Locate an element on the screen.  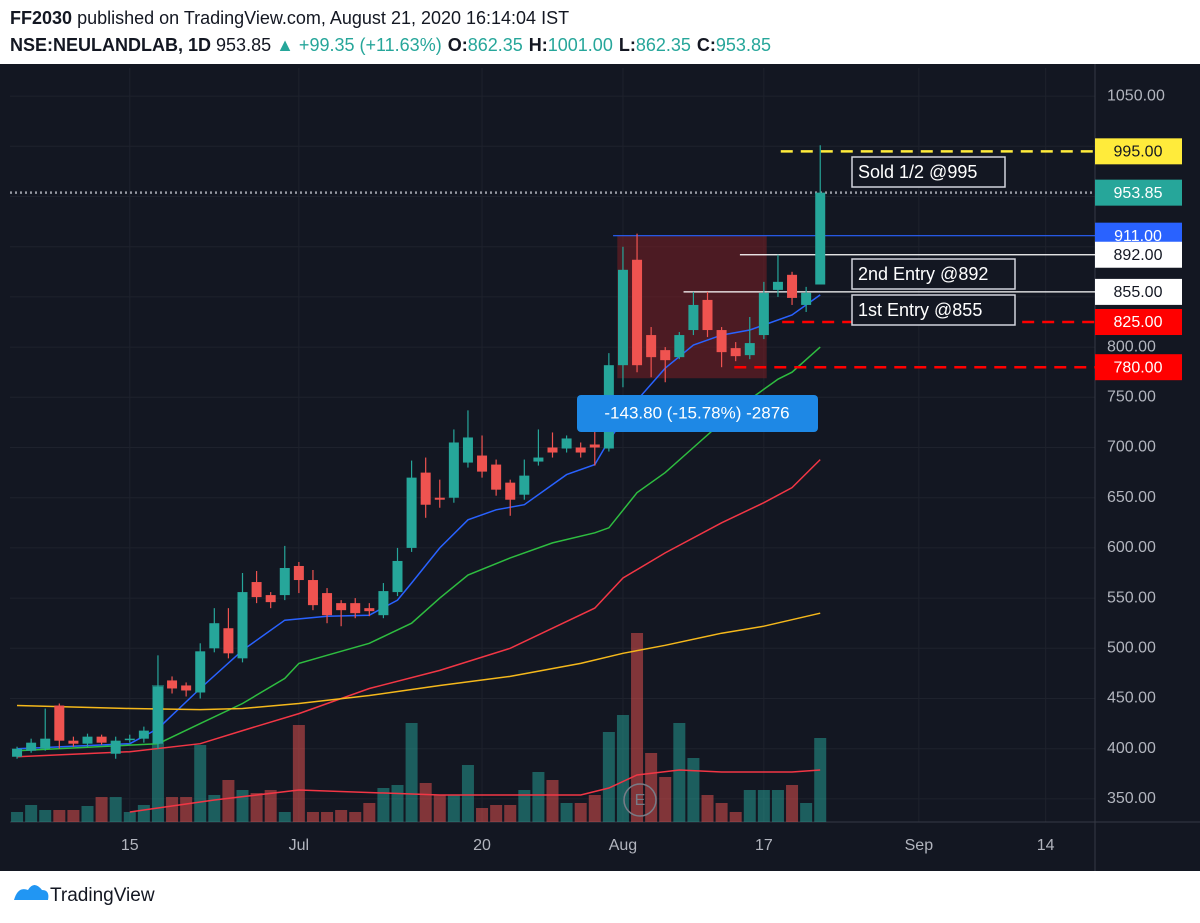
ohlc-label: O: is located at coordinates (457, 45).